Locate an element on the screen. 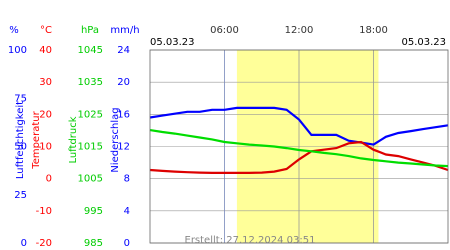 The height and width of the screenshot is (250, 450). x-tick-label: 12:00 is located at coordinates (299, 30).